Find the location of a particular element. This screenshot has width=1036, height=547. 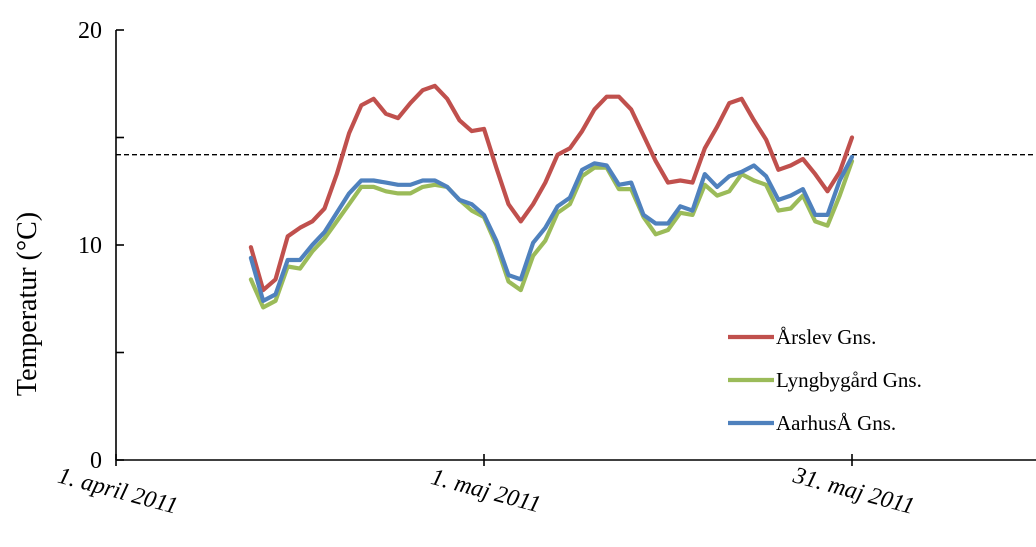

y-tick-label: 10 is located at coordinates (90, 246).